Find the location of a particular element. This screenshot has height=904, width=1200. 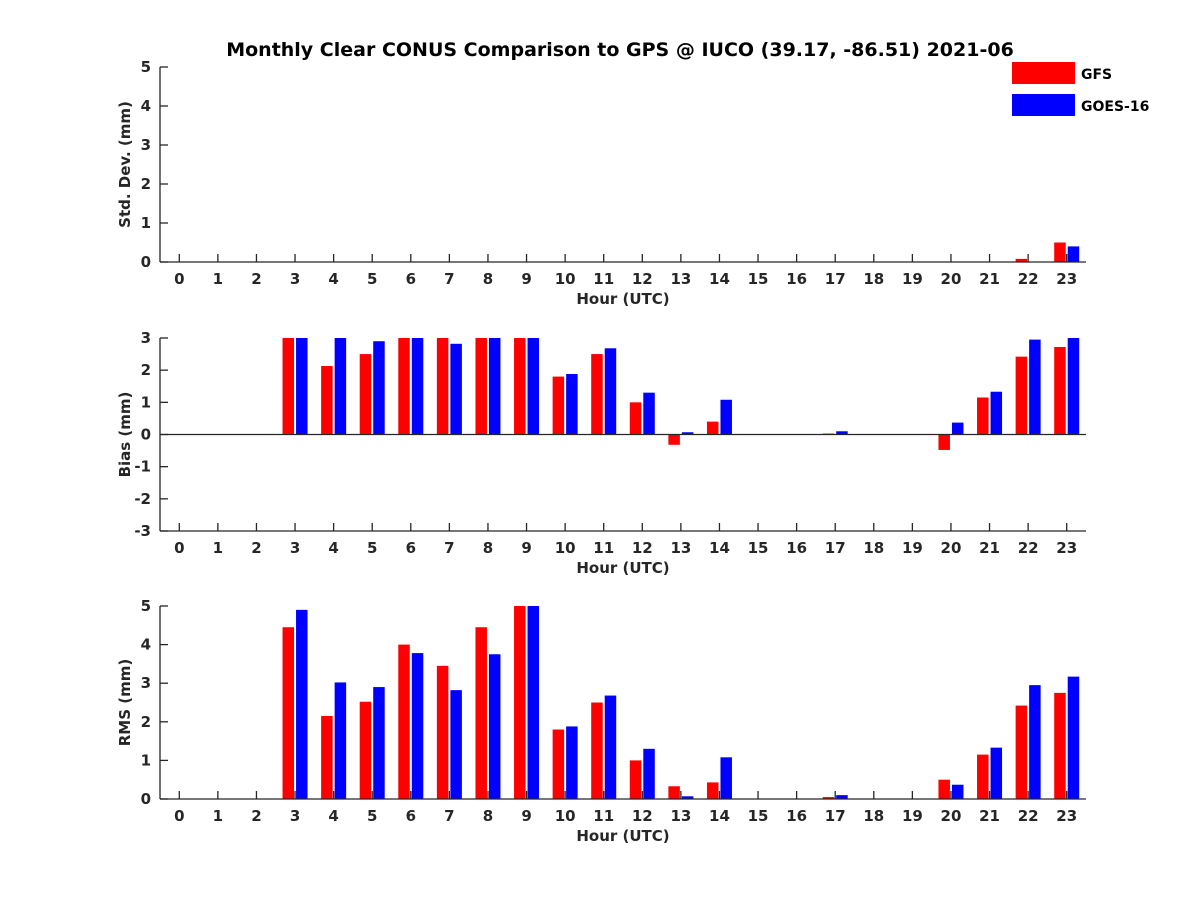

y-tick-label-rms-2: 2 is located at coordinates (146, 722).